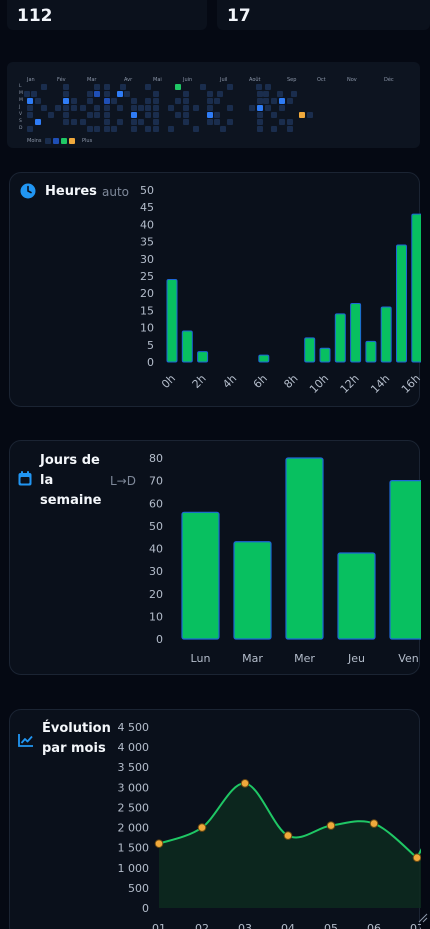 This screenshot has height=929, width=430. What do you see at coordinates (145, 908) in the screenshot?
I see `monthly-y-tick: 0` at bounding box center [145, 908].